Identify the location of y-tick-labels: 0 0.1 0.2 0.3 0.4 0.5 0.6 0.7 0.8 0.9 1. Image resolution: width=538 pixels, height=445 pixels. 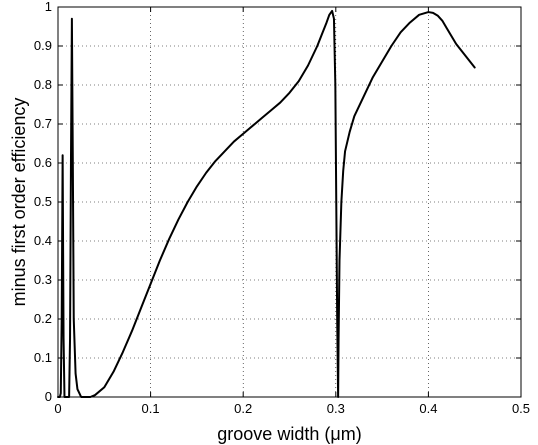
(43, 202).